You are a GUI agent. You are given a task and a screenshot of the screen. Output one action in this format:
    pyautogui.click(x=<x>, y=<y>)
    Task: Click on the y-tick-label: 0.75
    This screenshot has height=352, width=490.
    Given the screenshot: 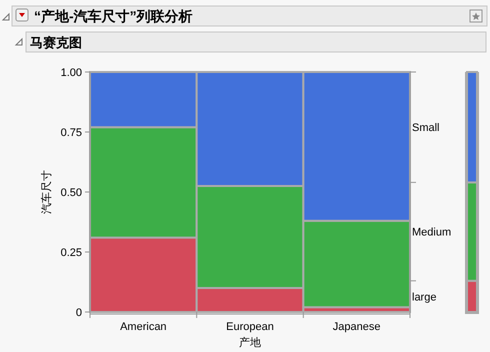 What is the action you would take?
    pyautogui.click(x=71, y=133)
    